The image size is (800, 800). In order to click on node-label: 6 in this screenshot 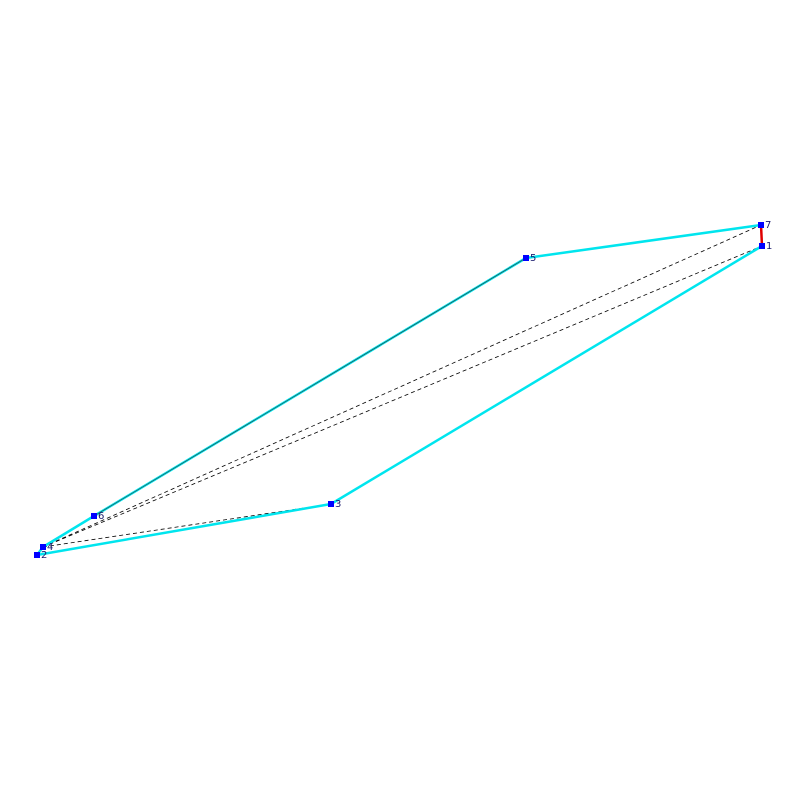, I will do `click(101, 516)`.